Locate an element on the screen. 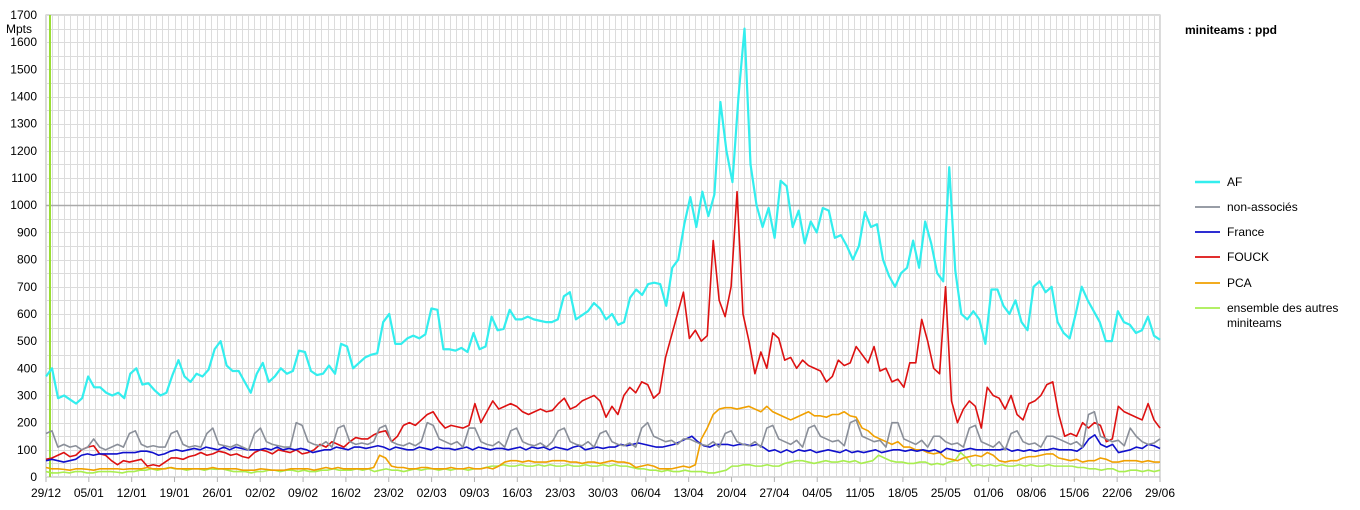  legend-label: France is located at coordinates (1246, 232).